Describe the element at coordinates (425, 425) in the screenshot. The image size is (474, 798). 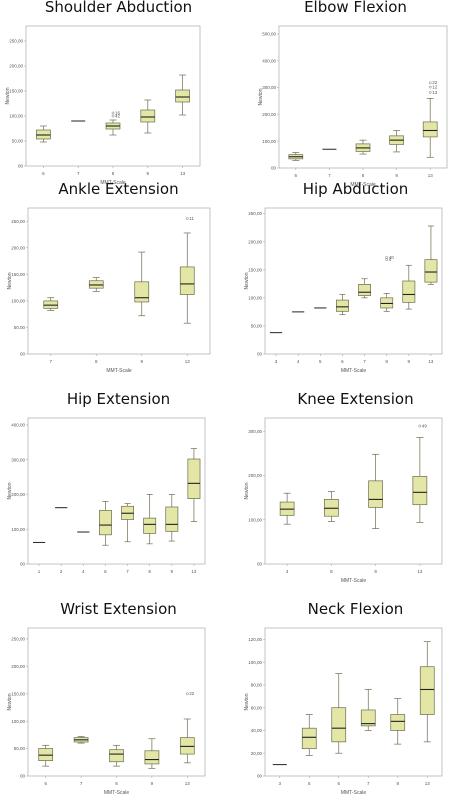
I see `outlier-label: 49` at that location.